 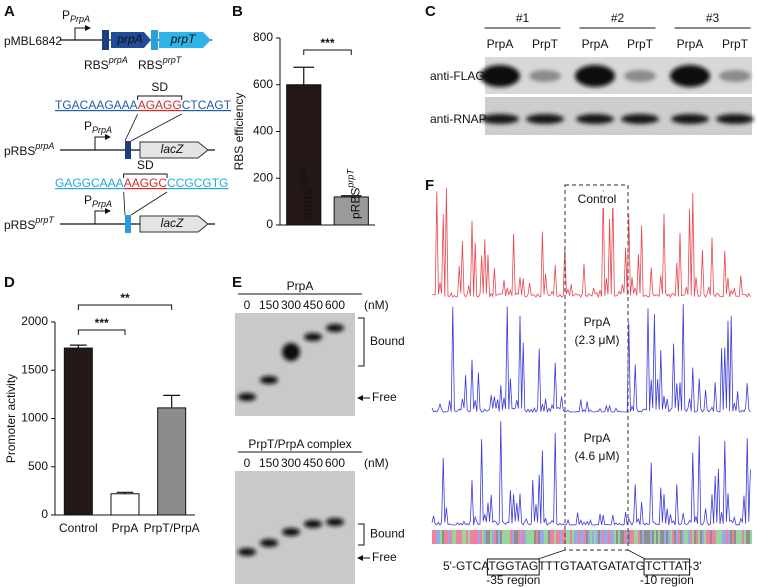 I want to click on sd-label: SD, so click(x=145, y=165).